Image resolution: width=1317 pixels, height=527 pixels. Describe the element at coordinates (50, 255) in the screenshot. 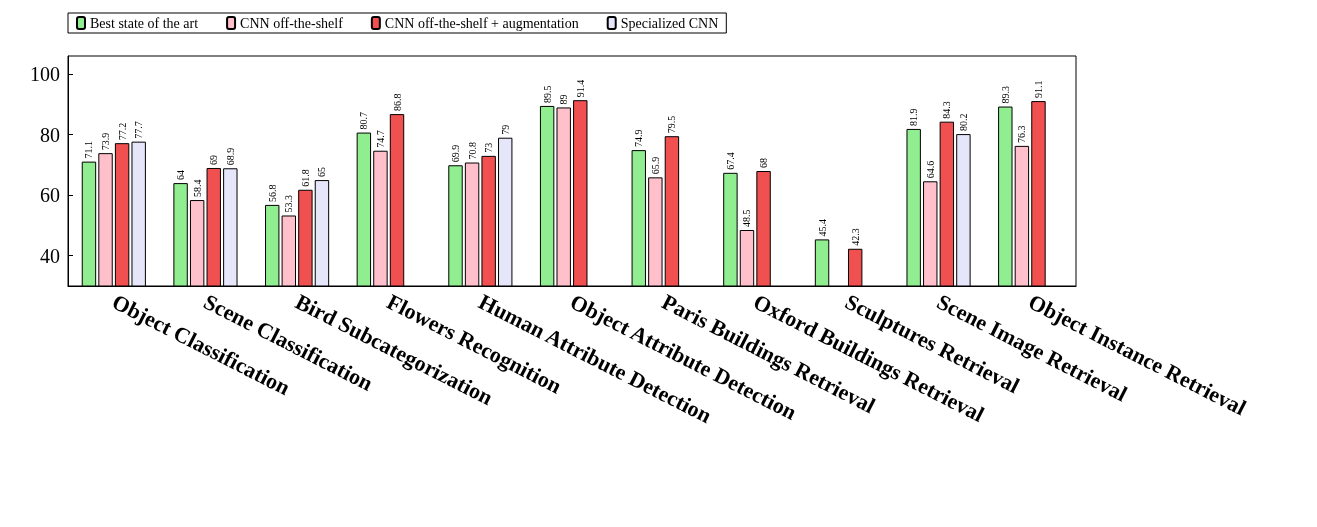

I see `y-tick-label: 40` at that location.